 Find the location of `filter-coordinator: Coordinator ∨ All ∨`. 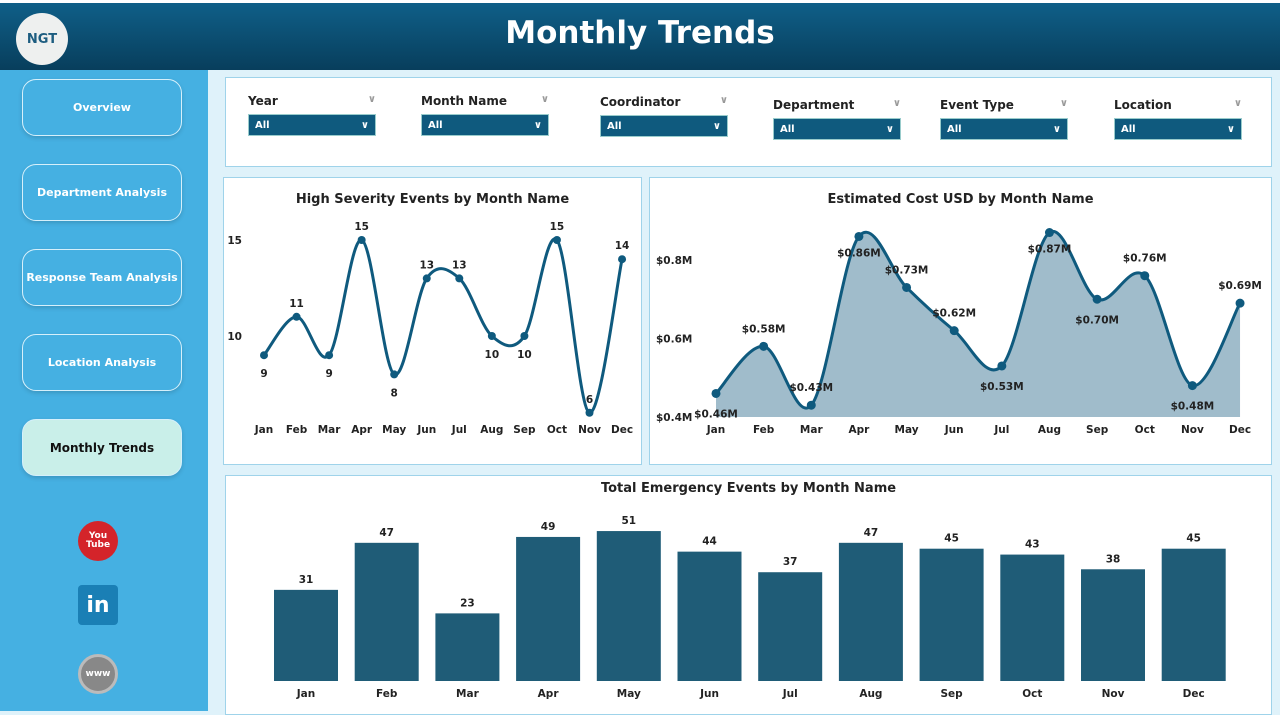

filter-coordinator: Coordinator ∨ All ∨ is located at coordinates (664, 116).